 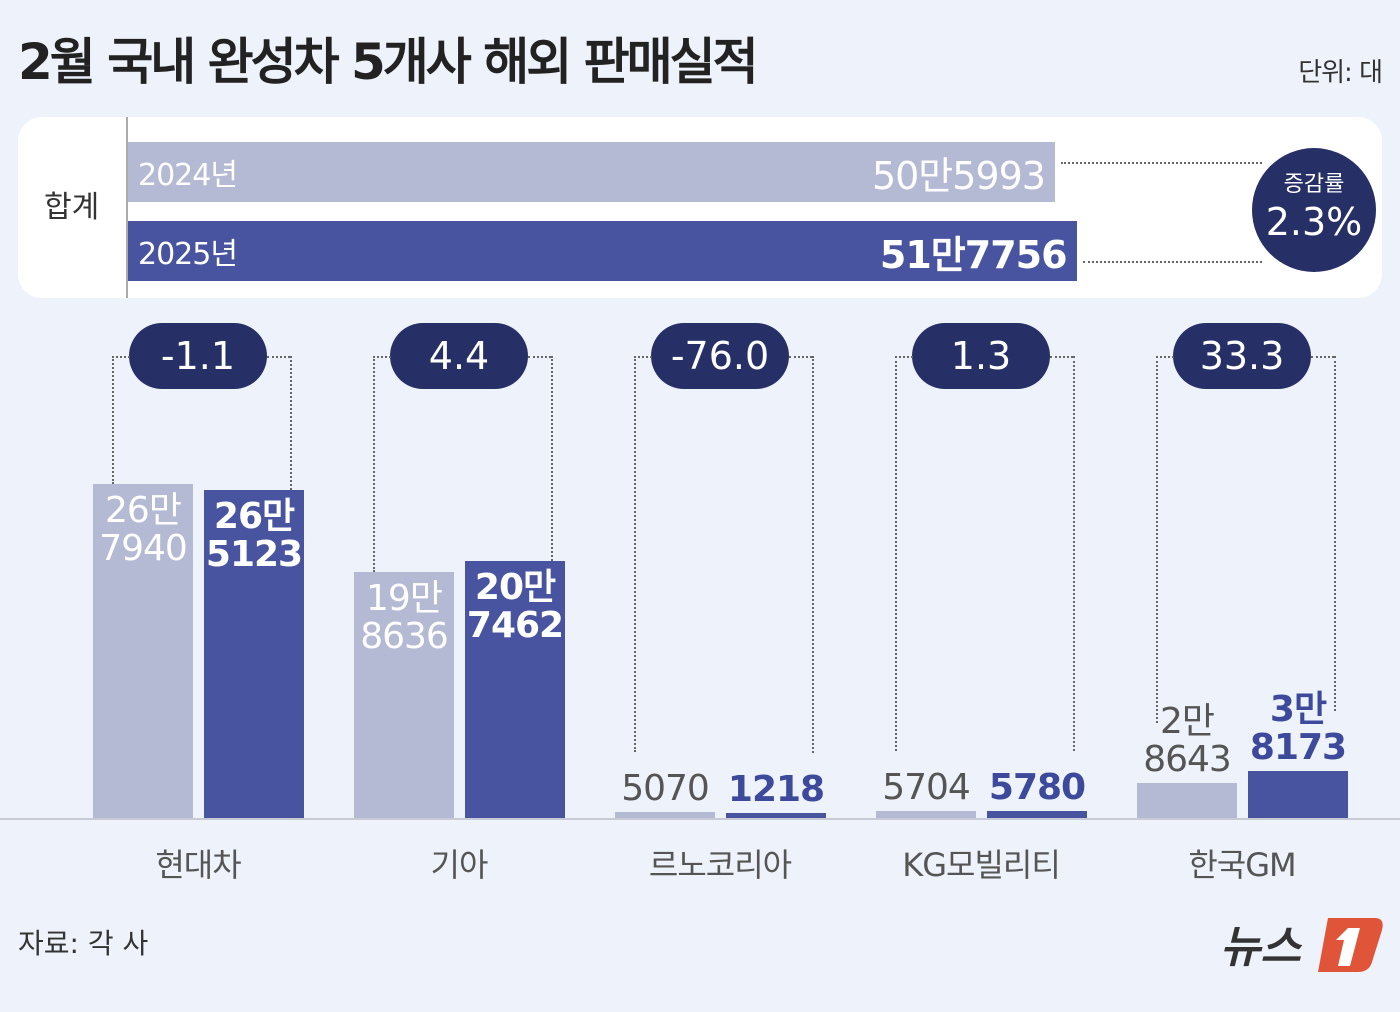 What do you see at coordinates (1261, 947) in the screenshot?
I see `svg-text: 뉴스` at bounding box center [1261, 947].